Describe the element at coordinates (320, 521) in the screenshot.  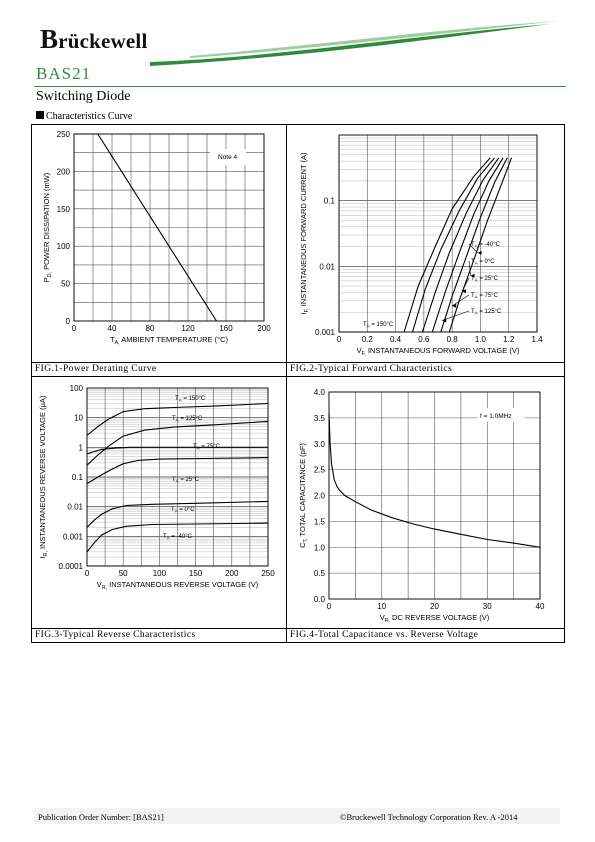
I see `y-tick-label: 1.5` at that location.